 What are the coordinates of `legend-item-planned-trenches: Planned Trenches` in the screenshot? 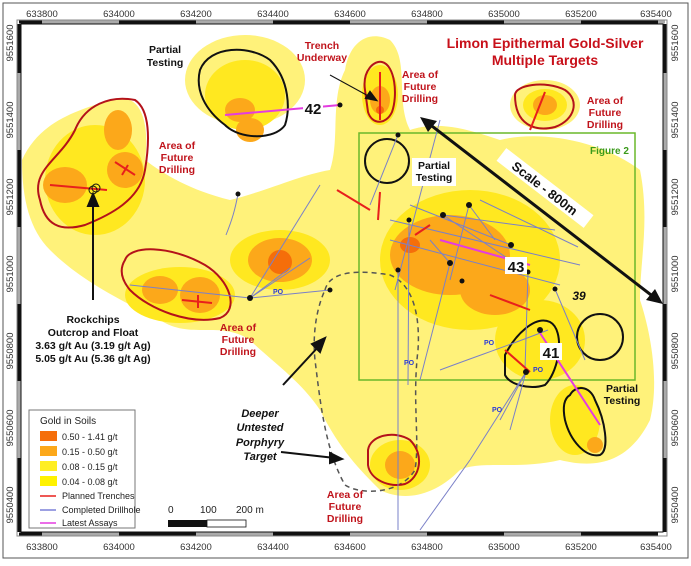 It's located at (87, 496).